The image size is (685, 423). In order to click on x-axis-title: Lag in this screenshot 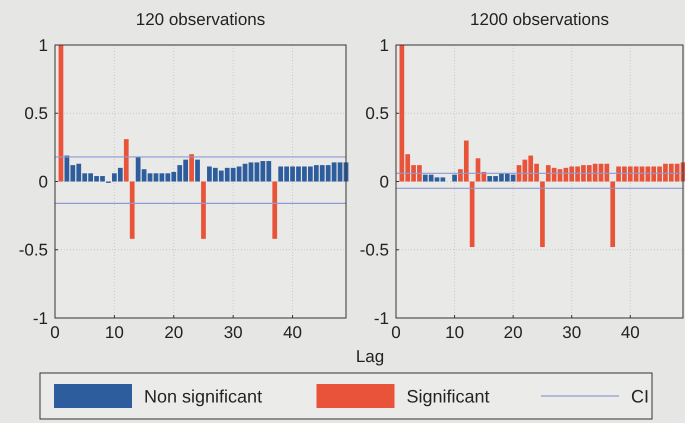, I will do `click(370, 356)`.